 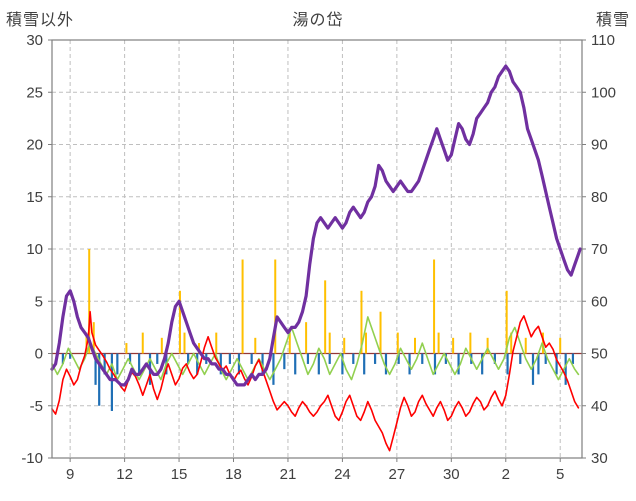 I want to click on right-axis-title: 積雪, so click(x=612, y=20).